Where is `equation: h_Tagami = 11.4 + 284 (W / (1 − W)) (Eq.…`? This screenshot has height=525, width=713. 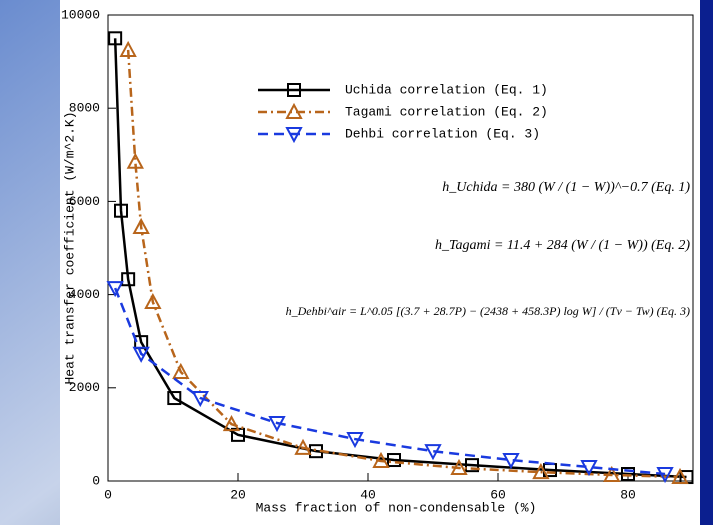 equation: h_Tagami = 11.4 + 284 (W / (1 − W)) (Eq.… is located at coordinates (562, 245).